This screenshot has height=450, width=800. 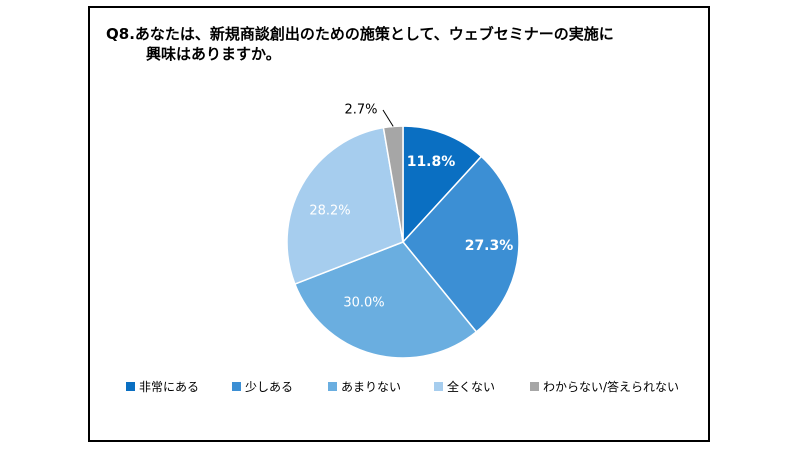 I want to click on legend-item-0: 非常にある, so click(x=162, y=386).